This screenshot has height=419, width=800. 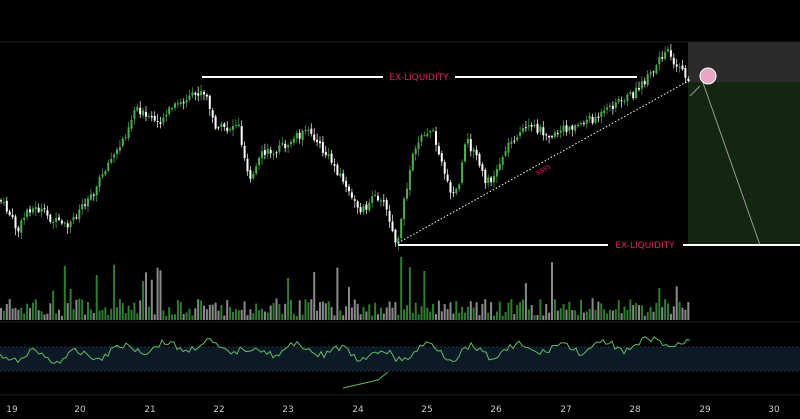 I want to click on time-label-30: 30, so click(x=774, y=410).